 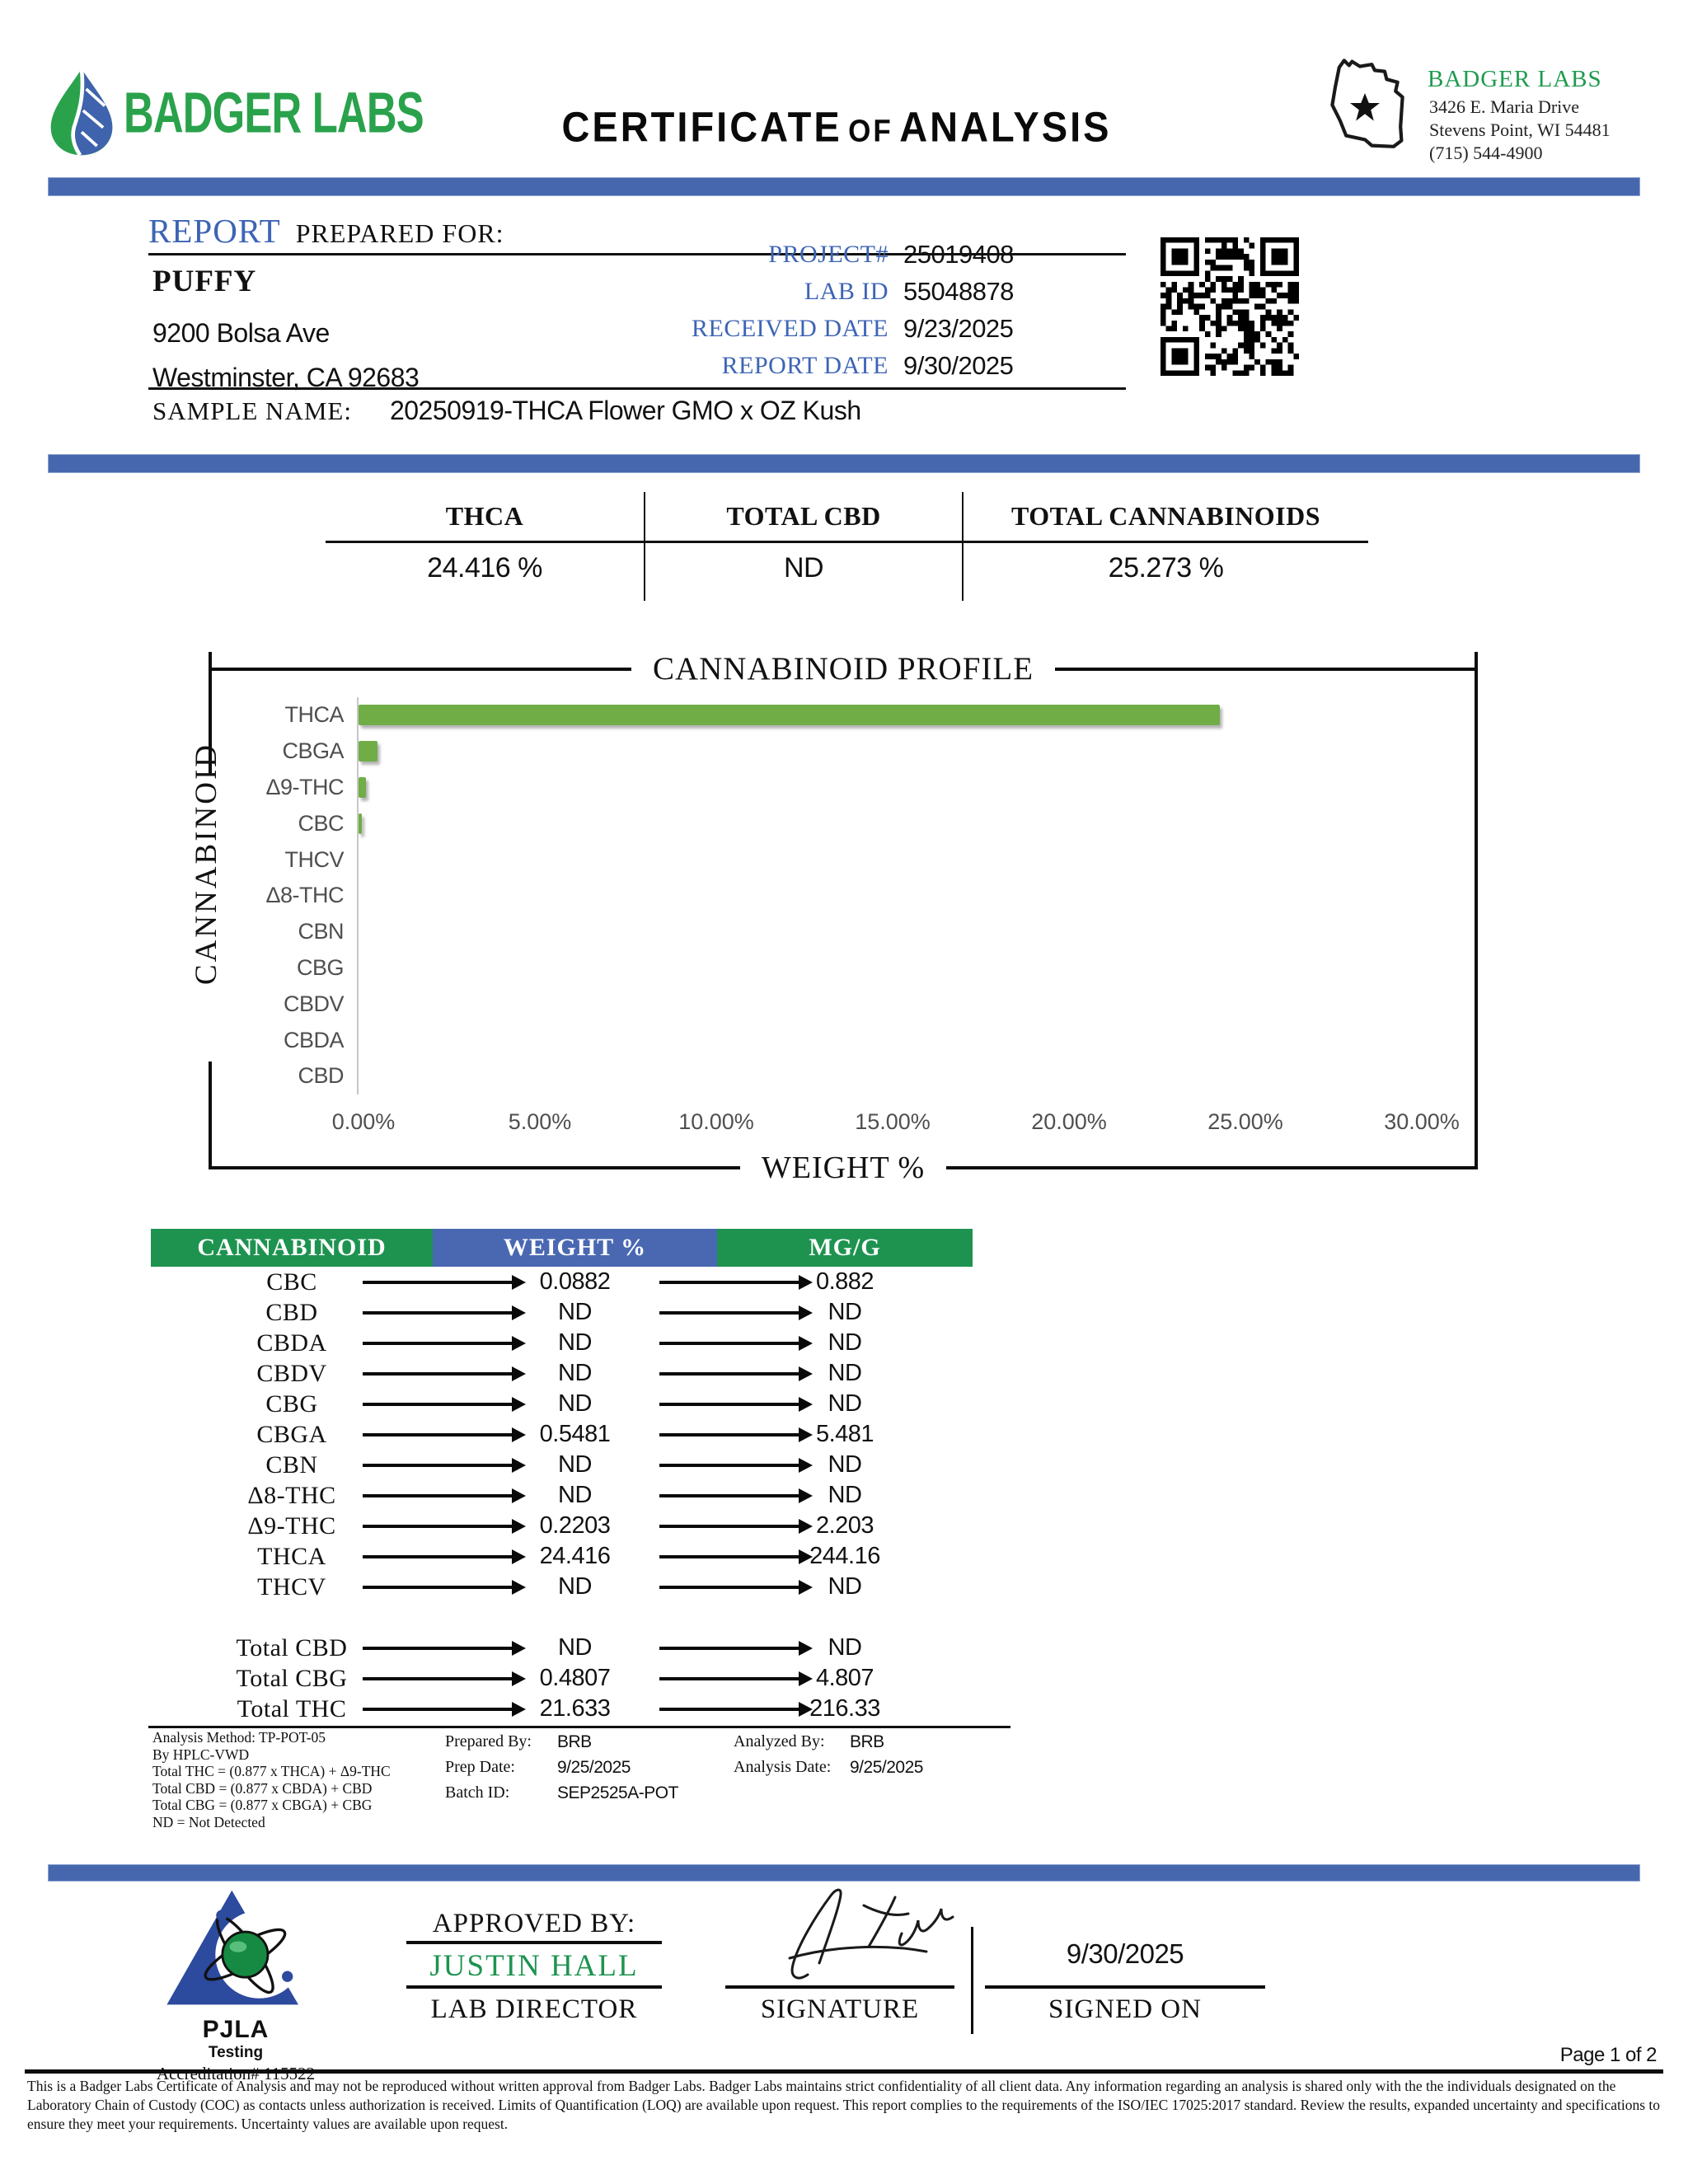 I want to click on approved-by-label: APPROVED BY:, so click(x=534, y=1923).